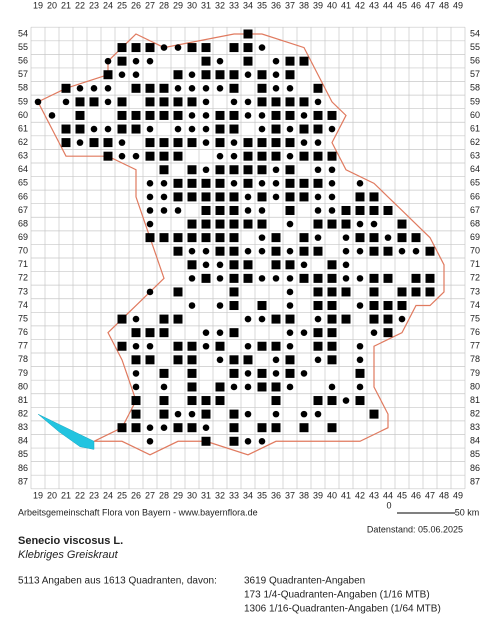 The width and height of the screenshot is (500, 620). Describe the element at coordinates (337, 595) in the screenshot. I see `summary-line: 173 1/4-Quadranten-Angaben (1/16 MTB)` at that location.